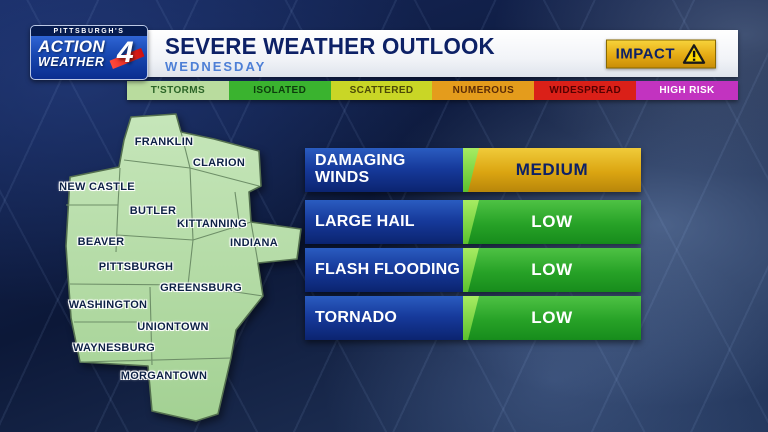 The width and height of the screenshot is (768, 432). I want to click on hazard-risk-value: MEDIUM, so click(552, 170).